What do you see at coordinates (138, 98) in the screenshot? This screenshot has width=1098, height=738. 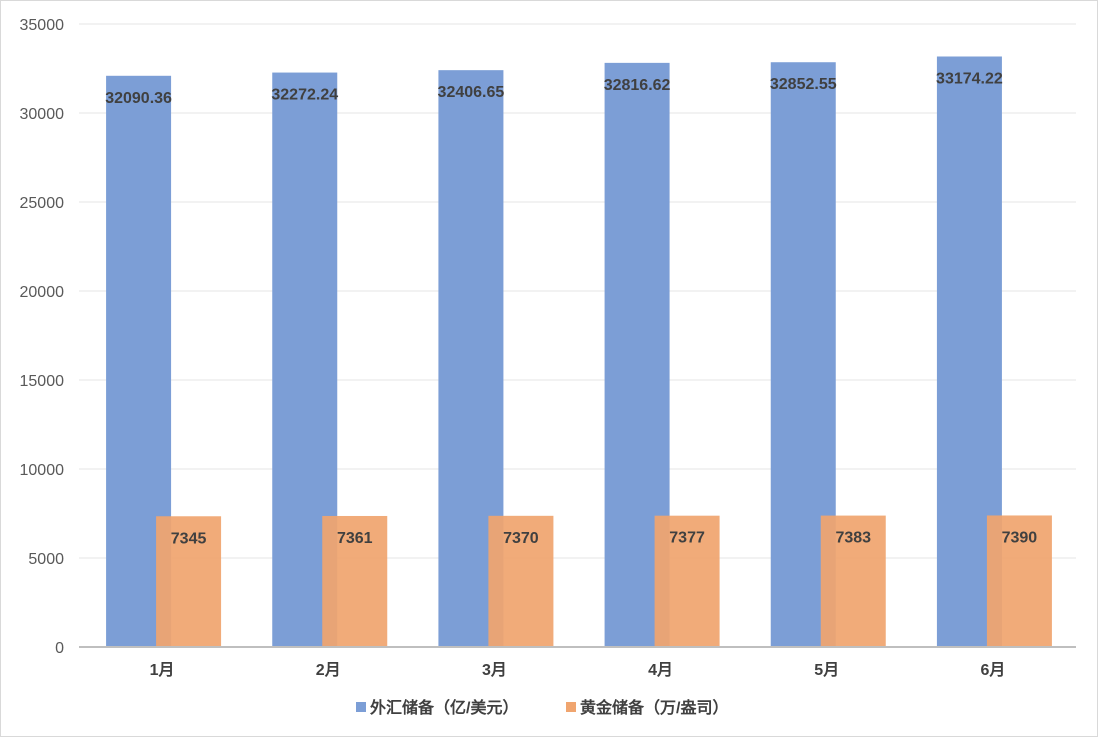 I see `data-label-forex: 32090.36` at bounding box center [138, 98].